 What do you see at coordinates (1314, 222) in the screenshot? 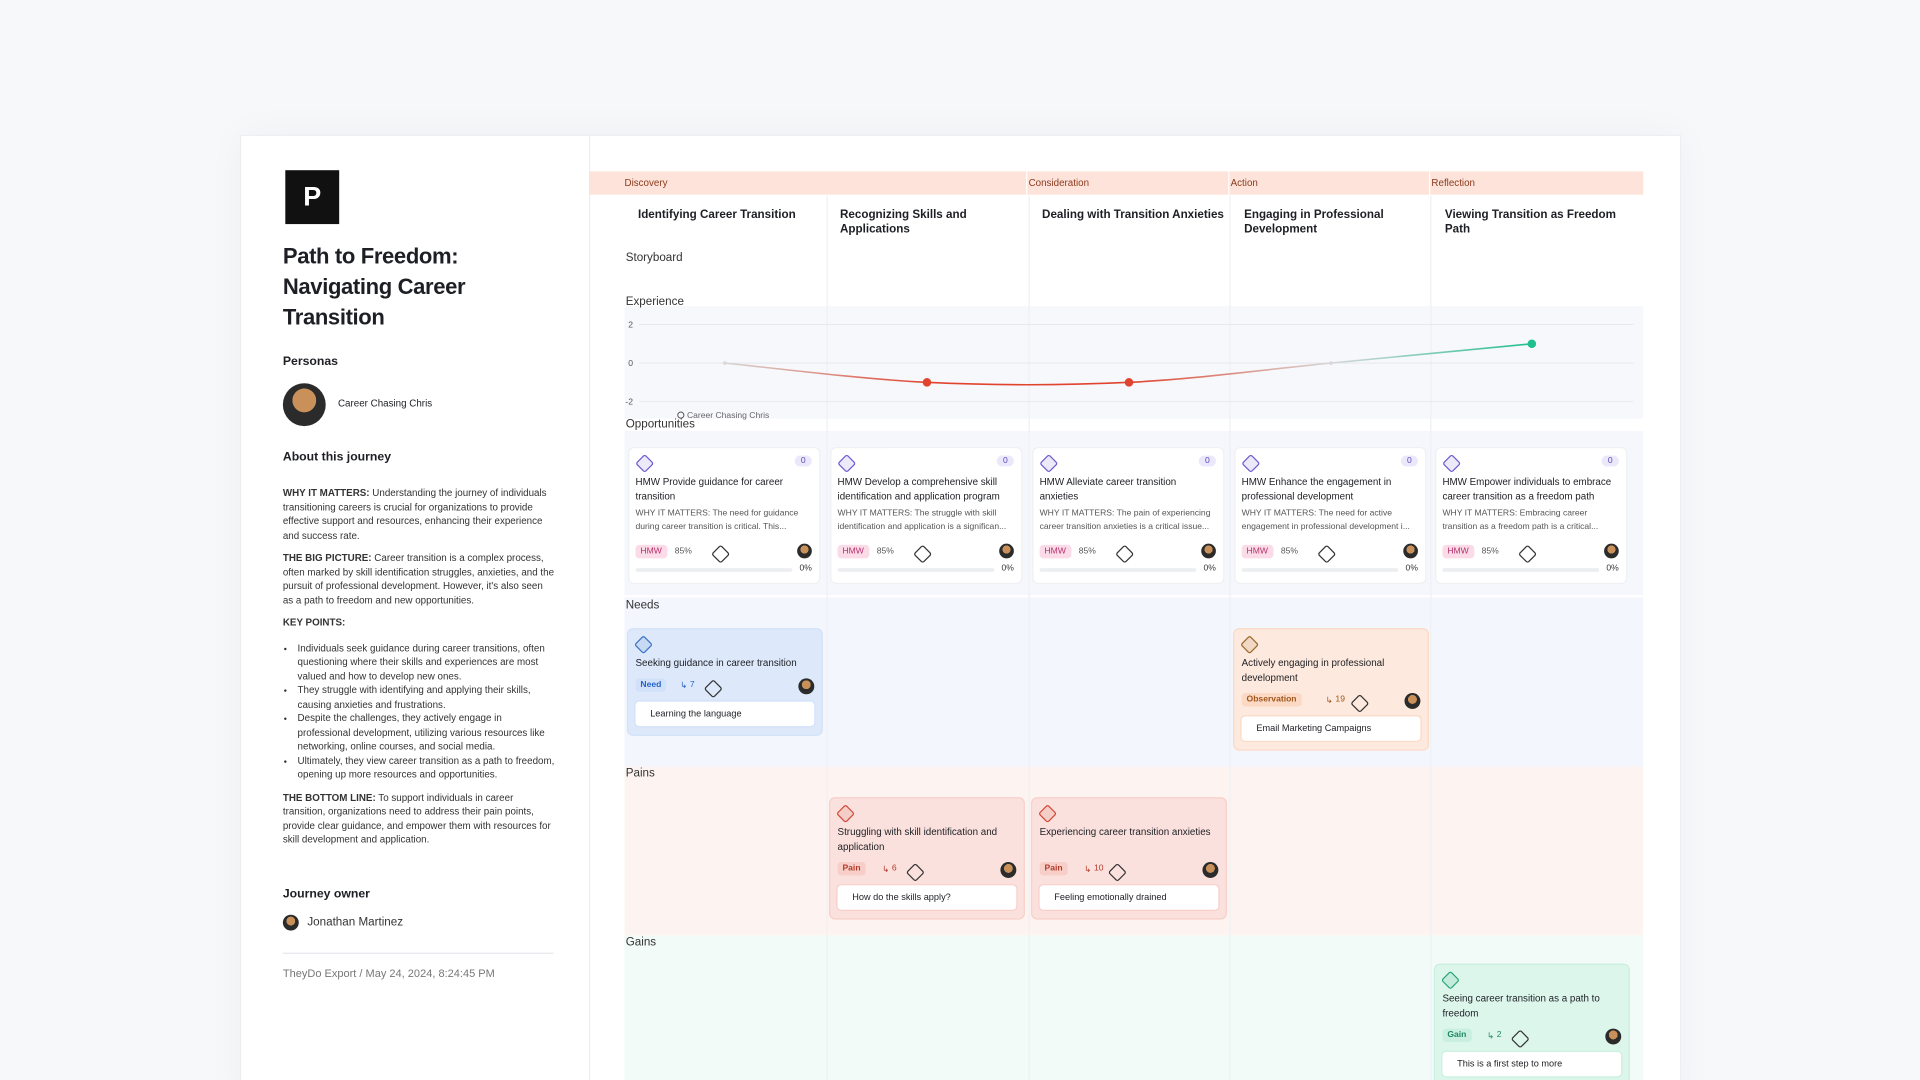
I see `stage-title: Engaging in Professional Development` at bounding box center [1314, 222].